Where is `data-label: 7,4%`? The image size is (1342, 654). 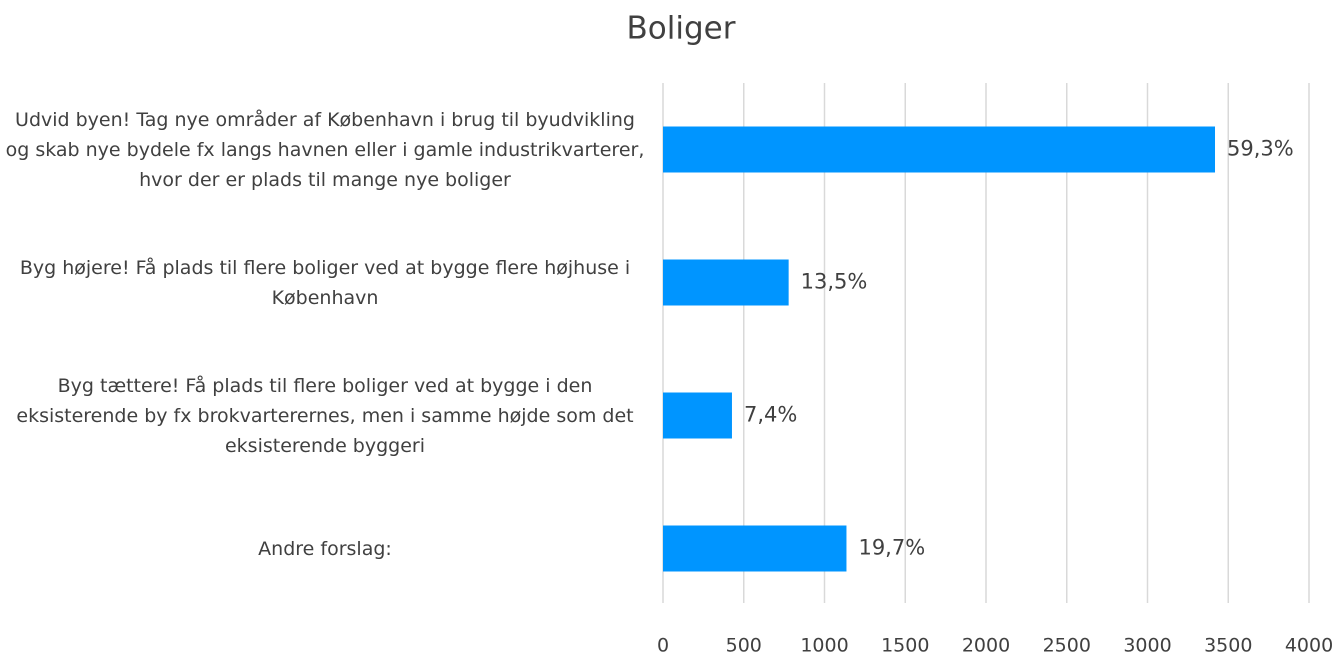
data-label: 7,4% is located at coordinates (770, 415).